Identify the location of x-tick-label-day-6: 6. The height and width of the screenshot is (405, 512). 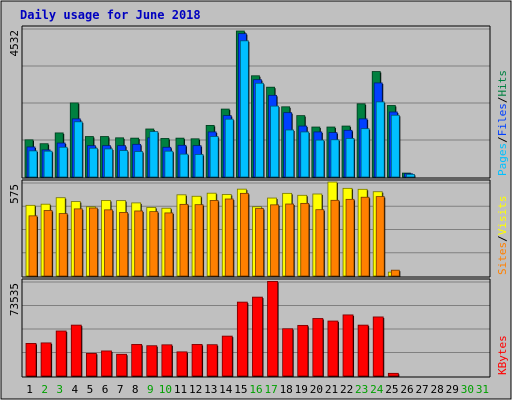
(105, 389).